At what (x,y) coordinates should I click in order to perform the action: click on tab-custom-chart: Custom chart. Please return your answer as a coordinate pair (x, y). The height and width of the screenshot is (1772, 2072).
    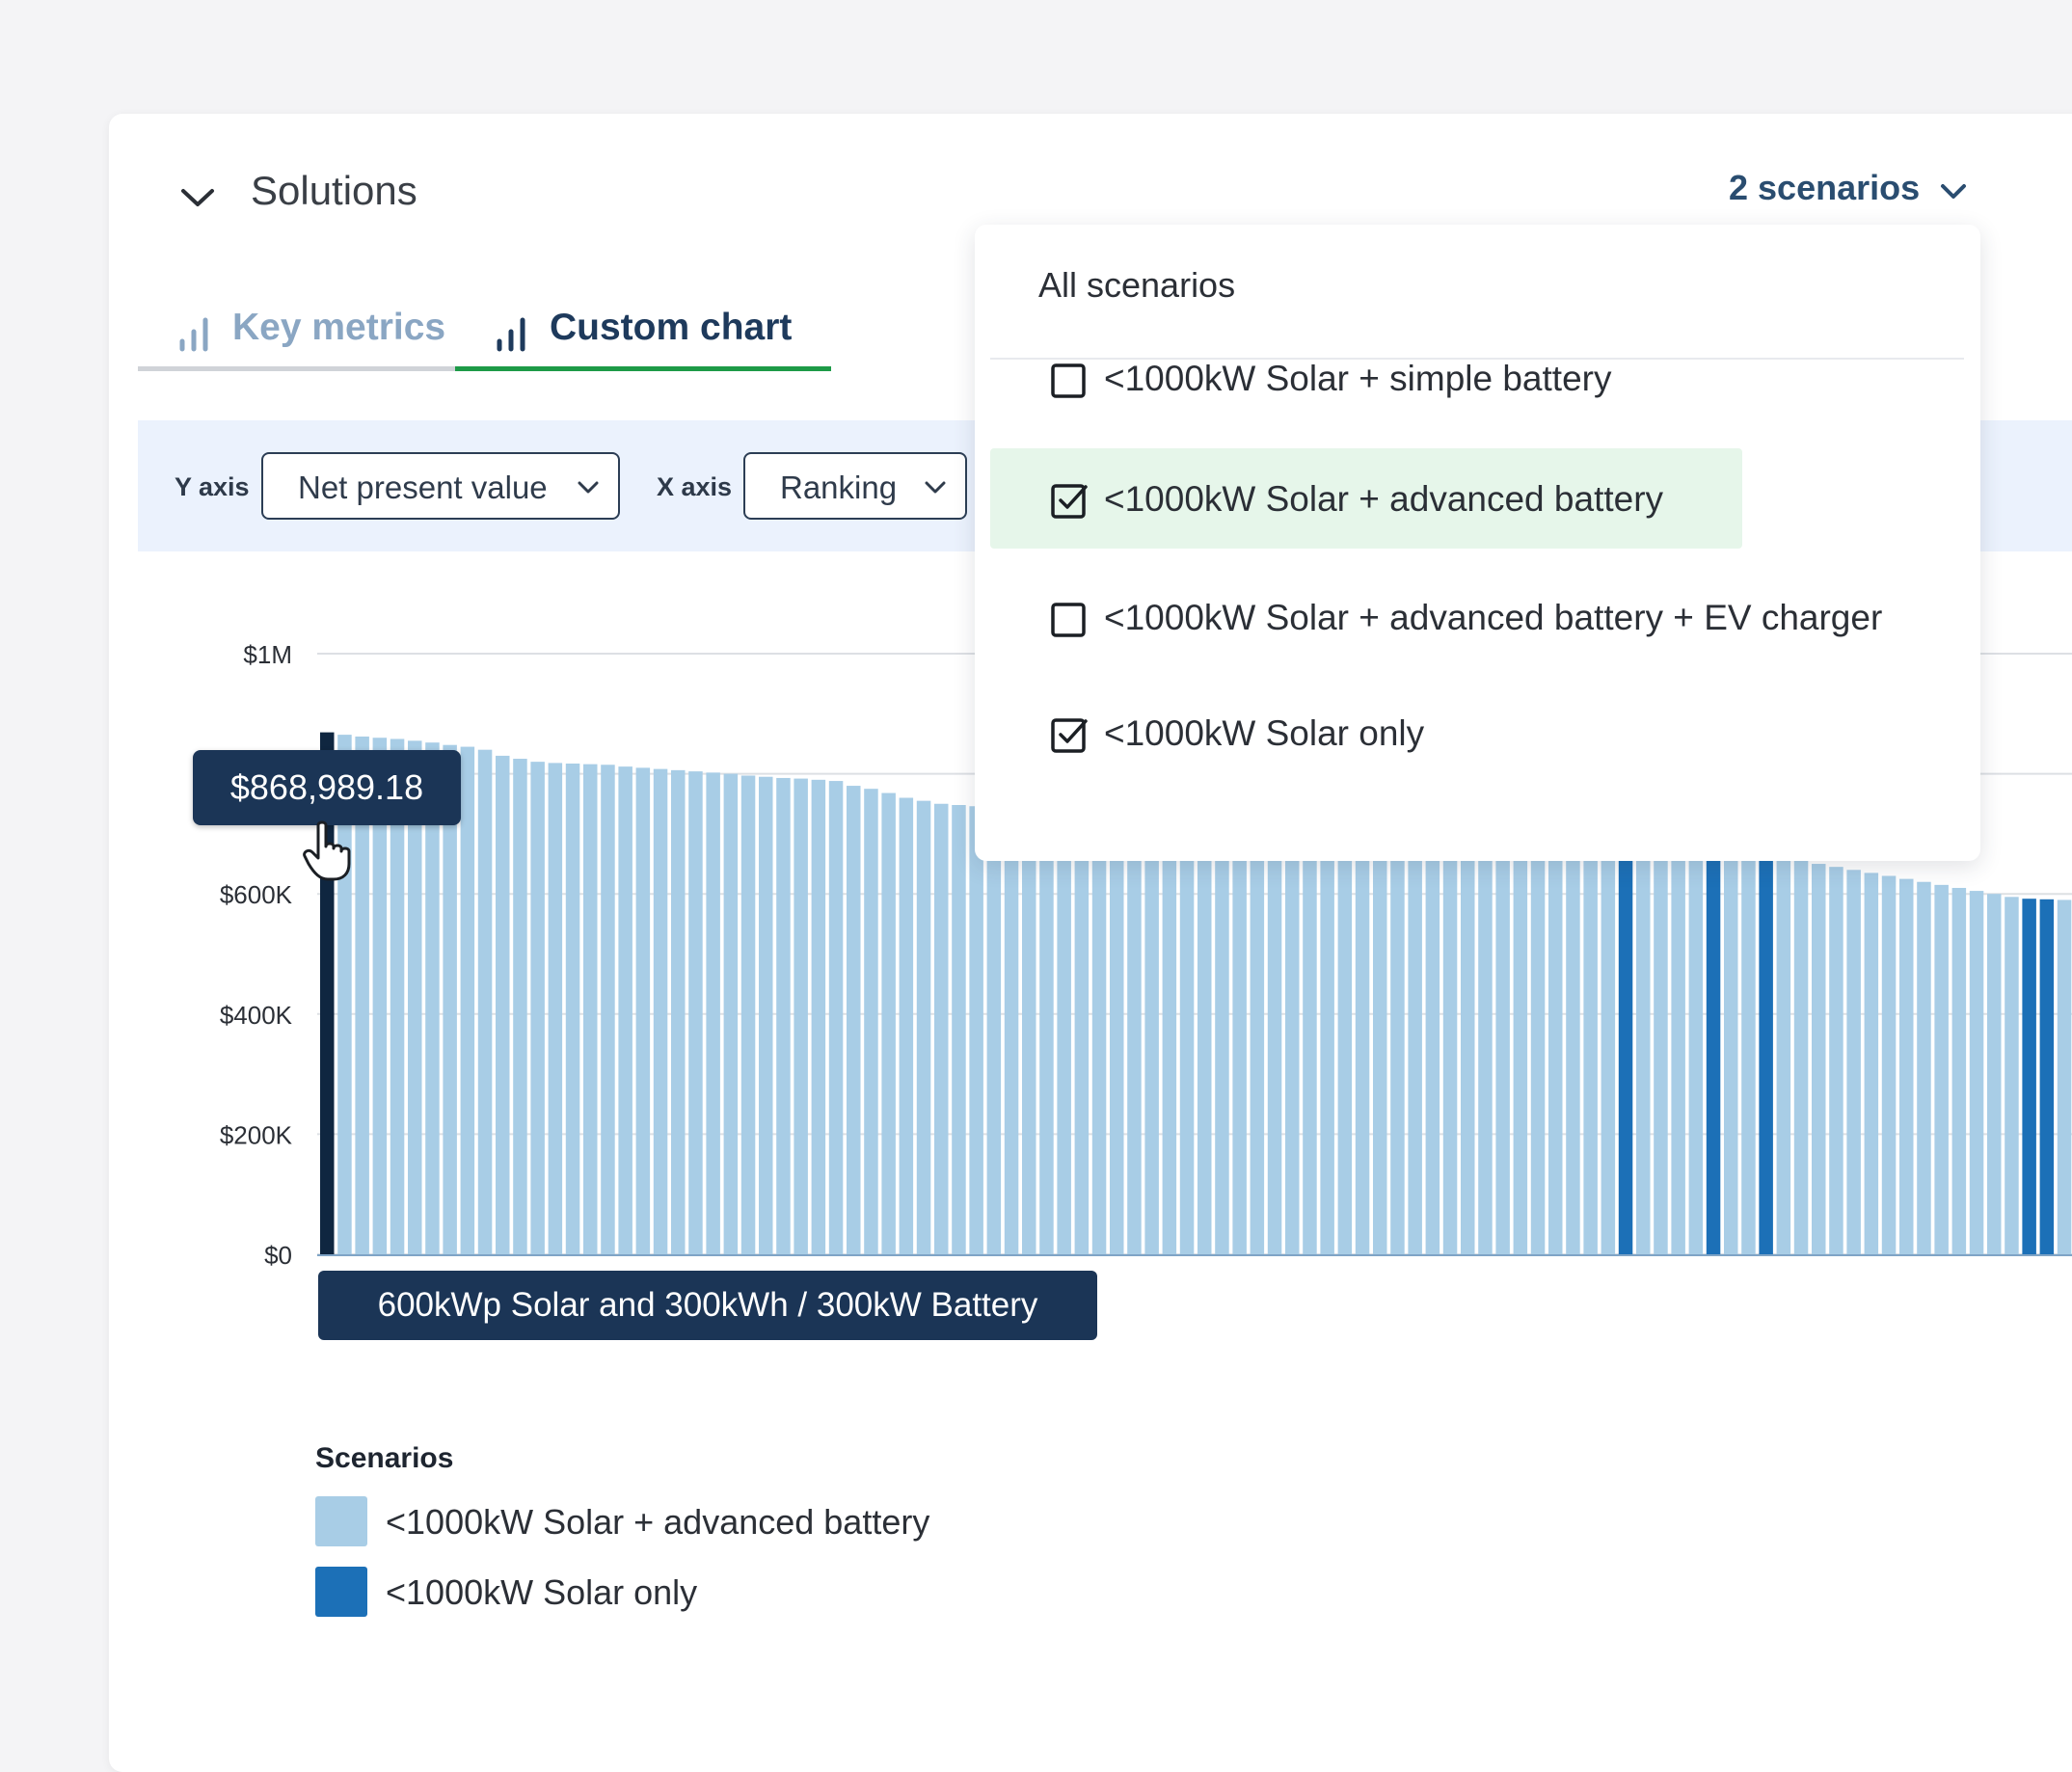
    Looking at the image, I should click on (643, 333).